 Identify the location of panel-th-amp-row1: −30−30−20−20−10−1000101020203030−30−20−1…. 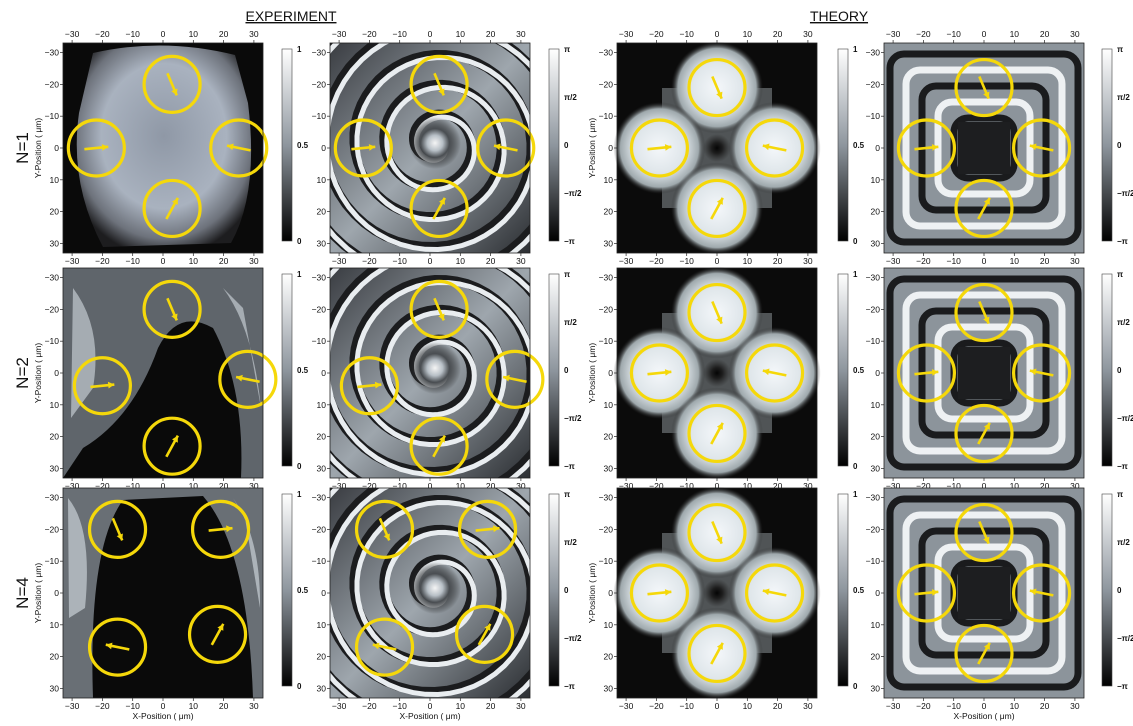
(726, 147).